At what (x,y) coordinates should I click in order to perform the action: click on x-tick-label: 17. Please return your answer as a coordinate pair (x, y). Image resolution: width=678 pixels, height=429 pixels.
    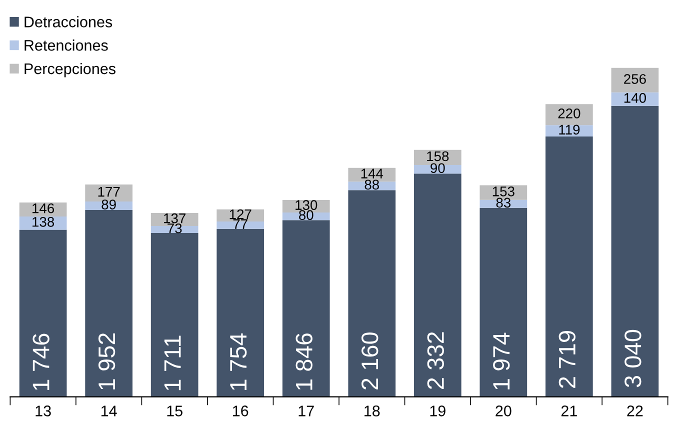
    Looking at the image, I should click on (306, 411).